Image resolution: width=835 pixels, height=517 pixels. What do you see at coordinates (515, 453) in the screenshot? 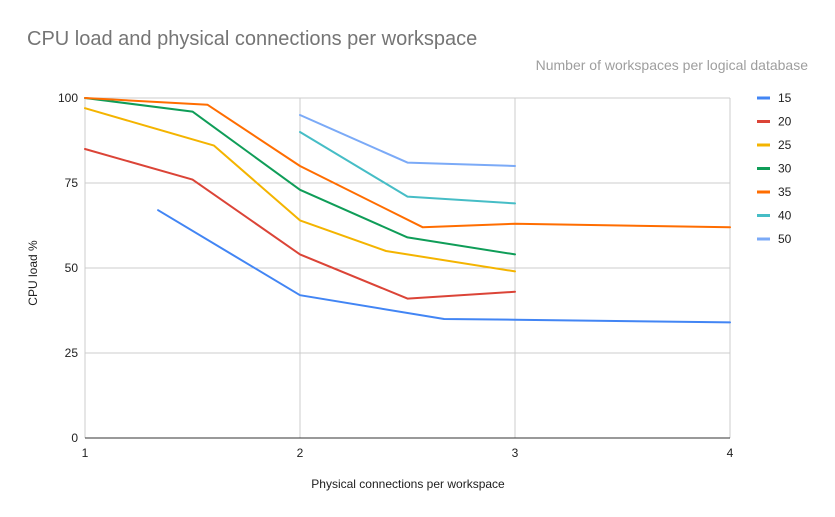
I see `x-tick-label: 3` at bounding box center [515, 453].